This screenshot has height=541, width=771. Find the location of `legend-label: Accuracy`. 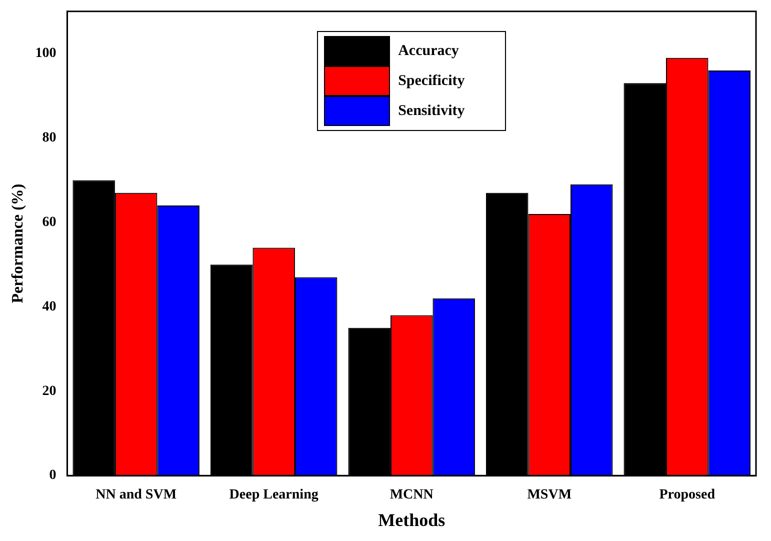

legend-label: Accuracy is located at coordinates (428, 51).